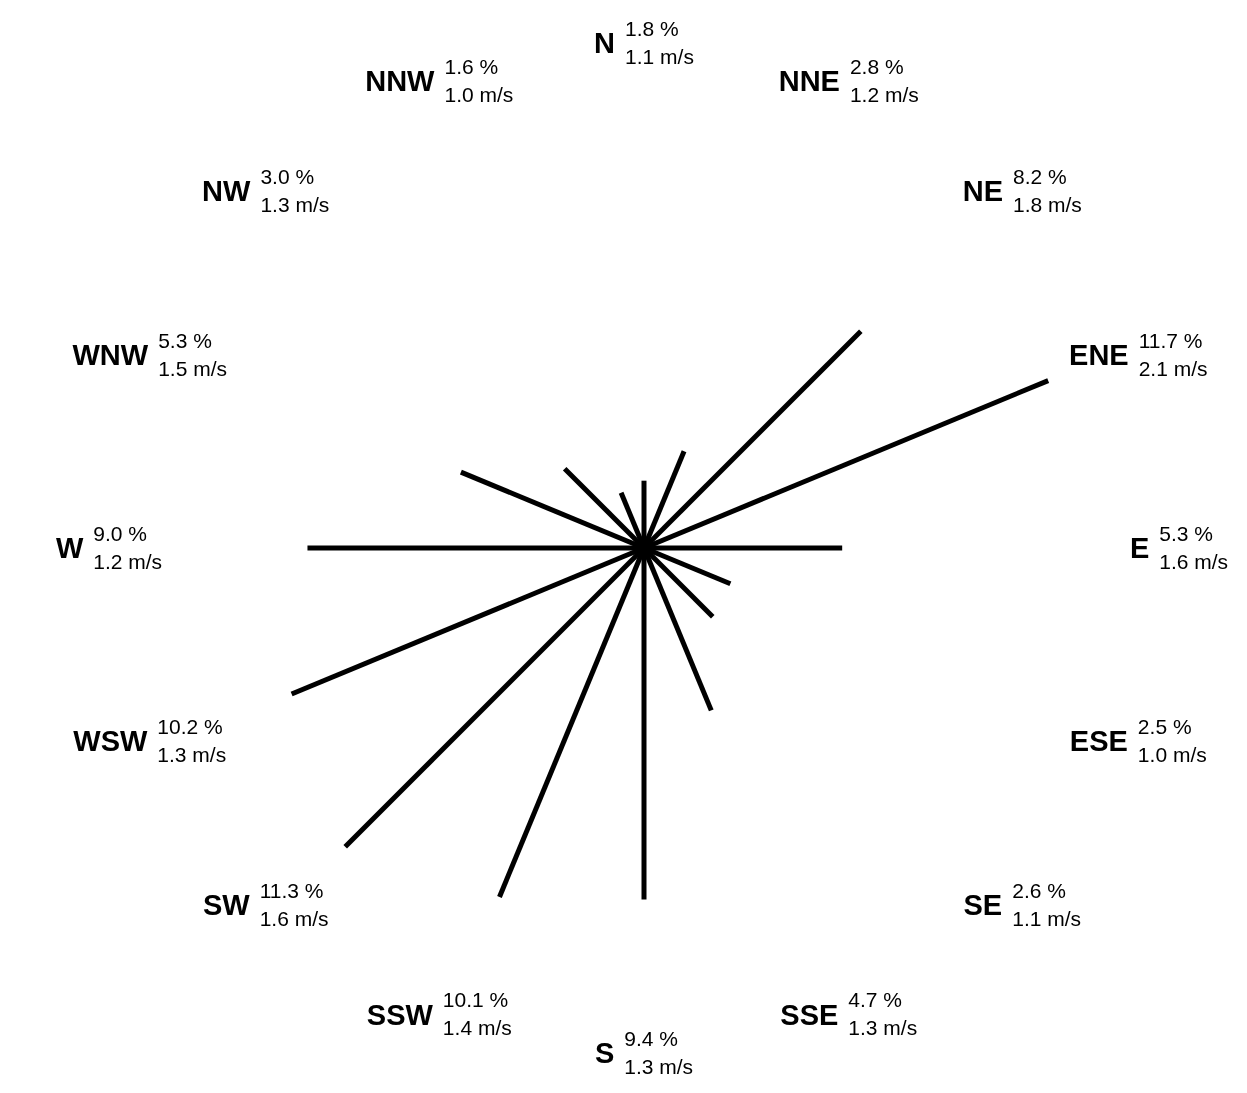  What do you see at coordinates (1039, 890) in the screenshot?
I see `data-label: 2.6 %` at bounding box center [1039, 890].